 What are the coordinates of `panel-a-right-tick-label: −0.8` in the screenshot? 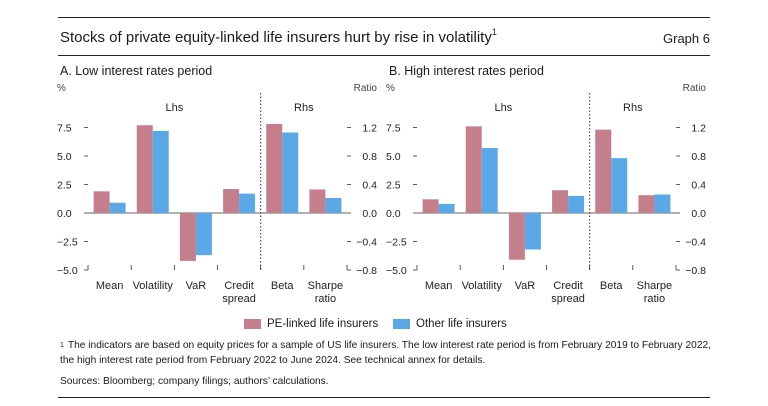 It's located at (366, 271).